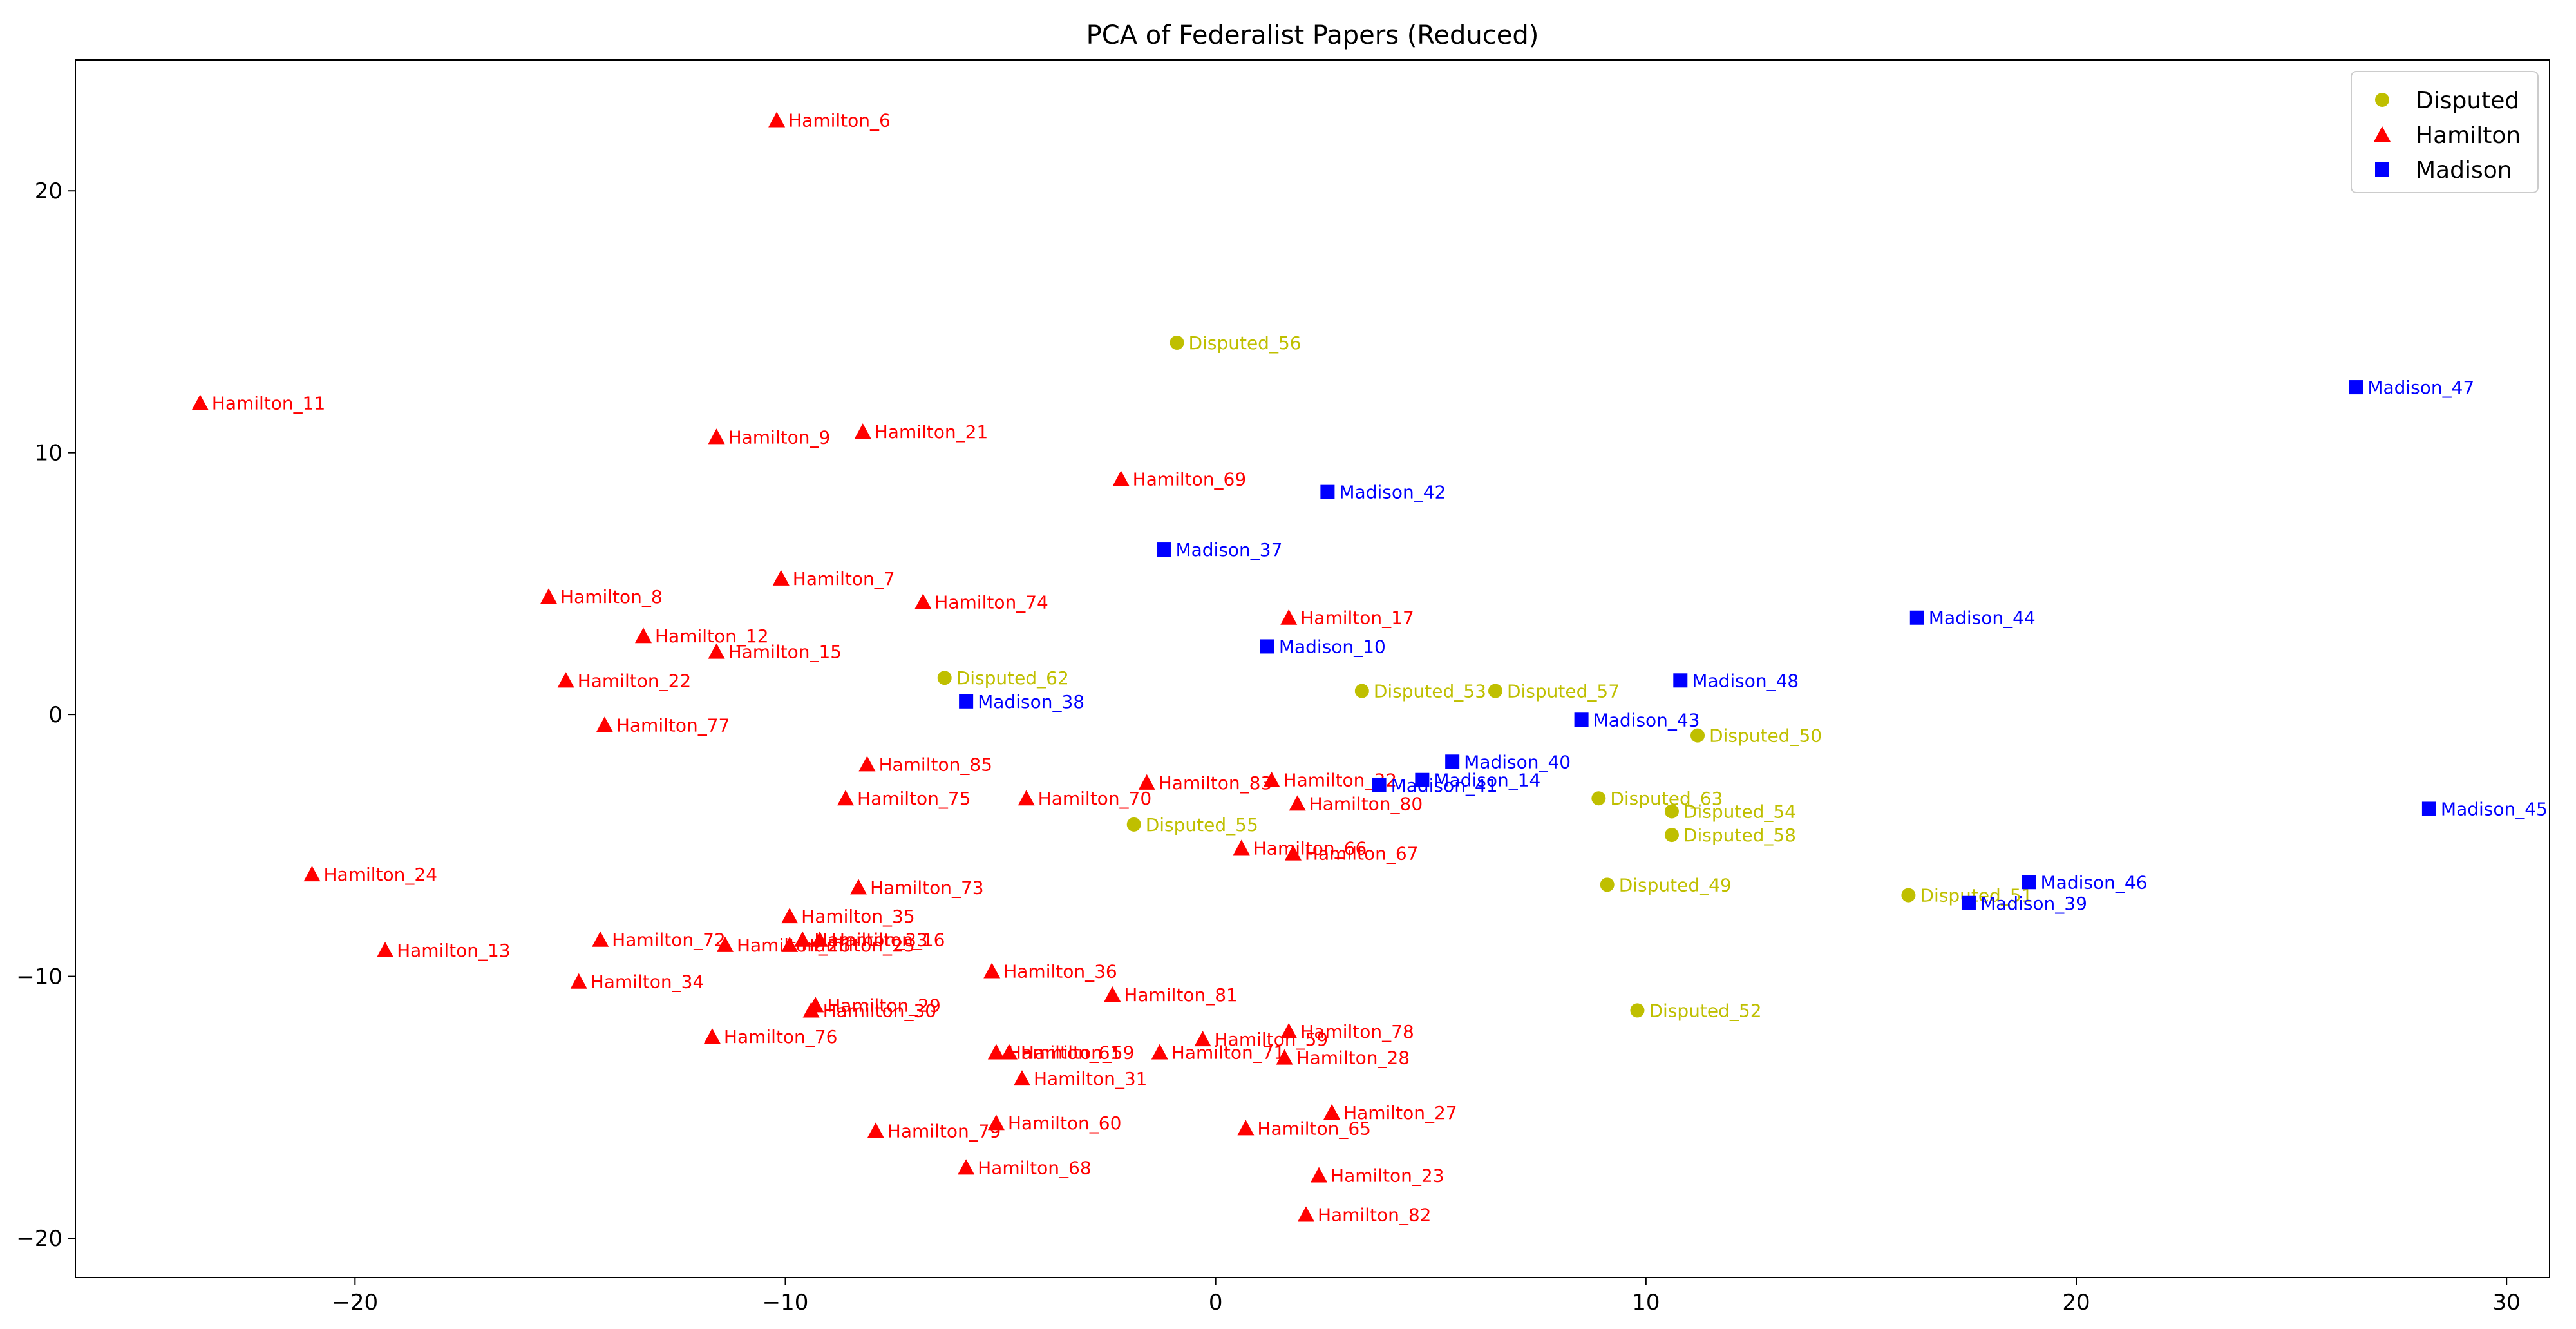 The image size is (2576, 1329). Describe the element at coordinates (1517, 761) in the screenshot. I see `data-point-label: Madison_40` at that location.